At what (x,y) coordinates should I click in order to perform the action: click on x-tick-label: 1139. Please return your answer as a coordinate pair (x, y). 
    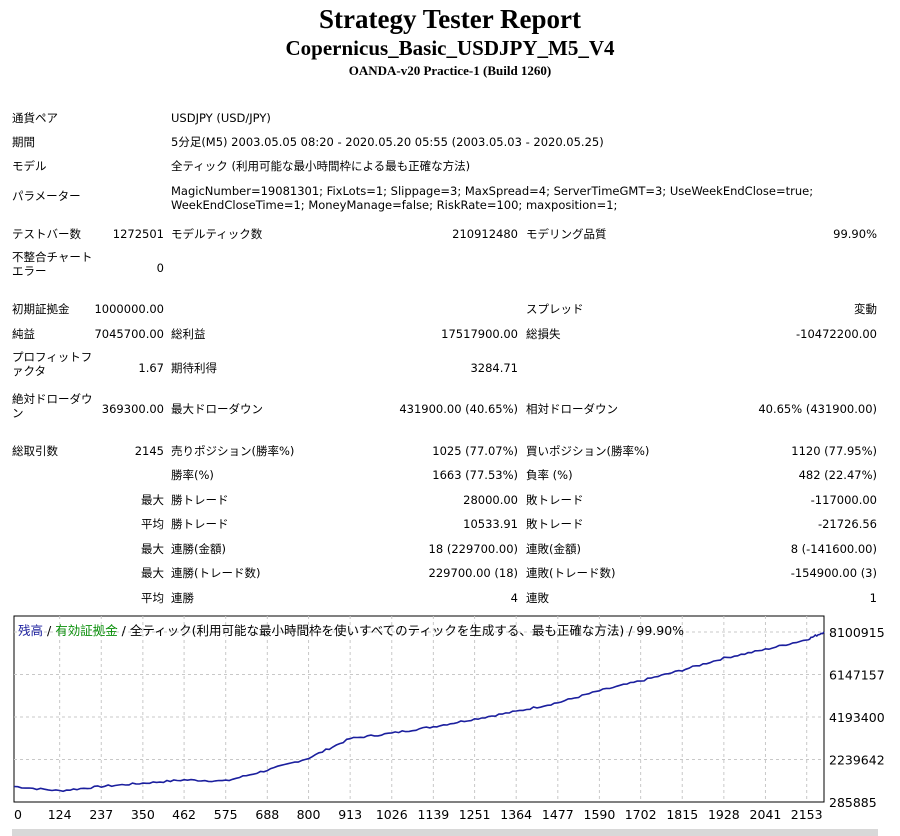
    Looking at the image, I should click on (433, 814).